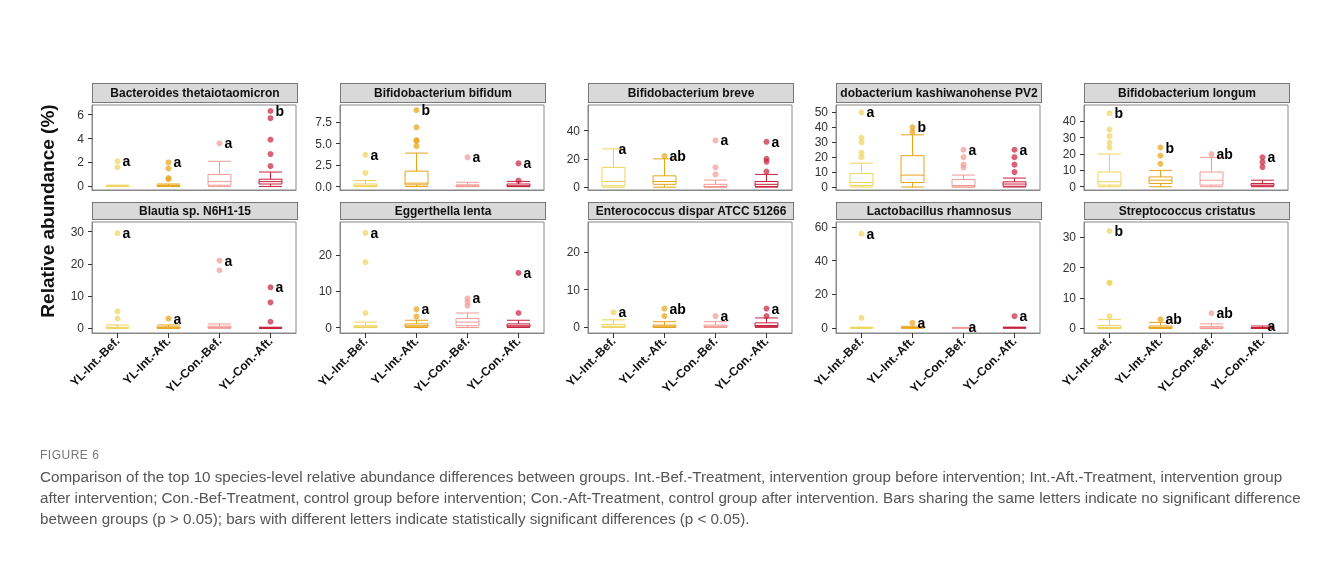 The image size is (1322, 579). What do you see at coordinates (821, 112) in the screenshot?
I see `y-tick-label: 50` at bounding box center [821, 112].